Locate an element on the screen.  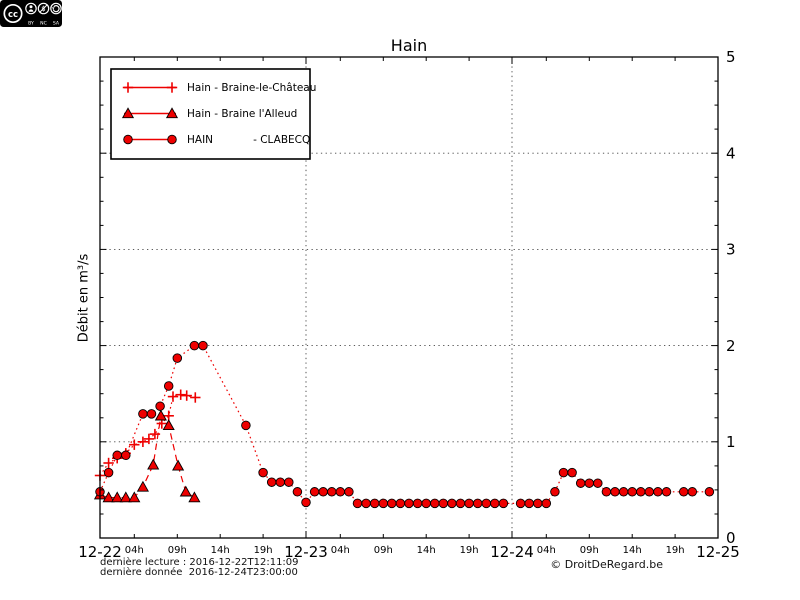
nc-term: NC is located at coordinates (43, 24).